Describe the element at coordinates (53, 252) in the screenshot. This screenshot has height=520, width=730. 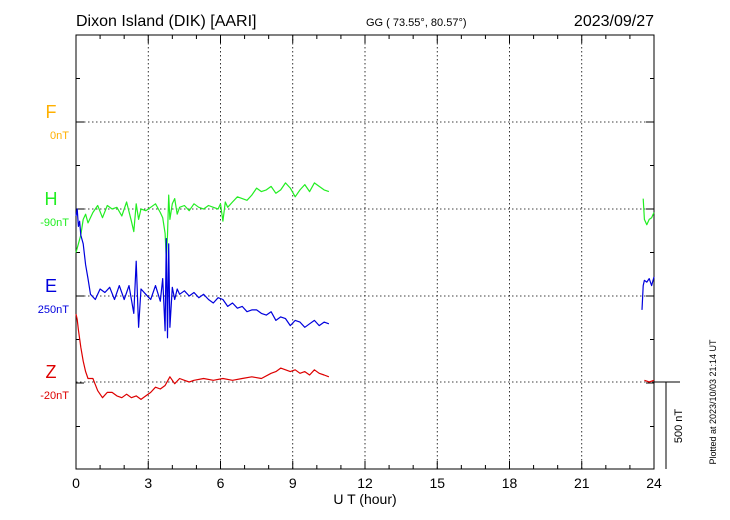
I see `channel-labels: F 0nT H -90nT E 250nT Z -20nT` at that location.